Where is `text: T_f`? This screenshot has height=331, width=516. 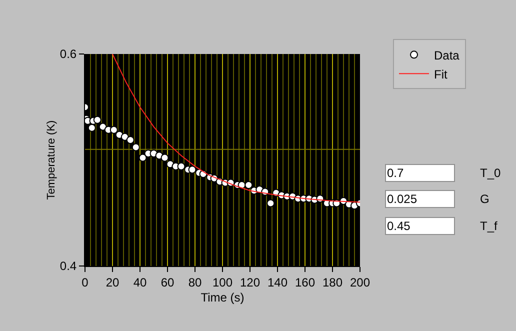 text: T_f is located at coordinates (489, 226).